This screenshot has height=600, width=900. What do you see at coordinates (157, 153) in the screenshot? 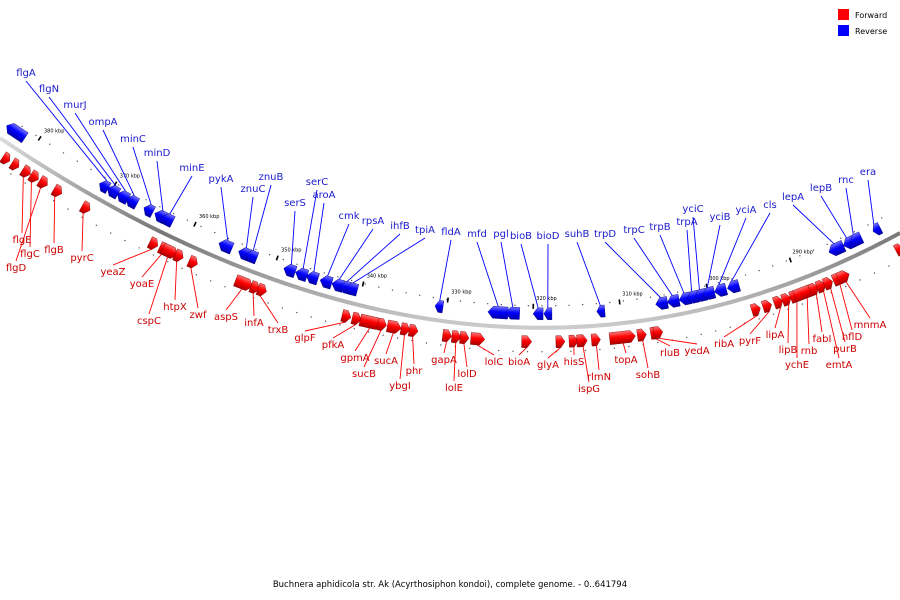
I see `gene-label-mind: minD` at bounding box center [157, 153].